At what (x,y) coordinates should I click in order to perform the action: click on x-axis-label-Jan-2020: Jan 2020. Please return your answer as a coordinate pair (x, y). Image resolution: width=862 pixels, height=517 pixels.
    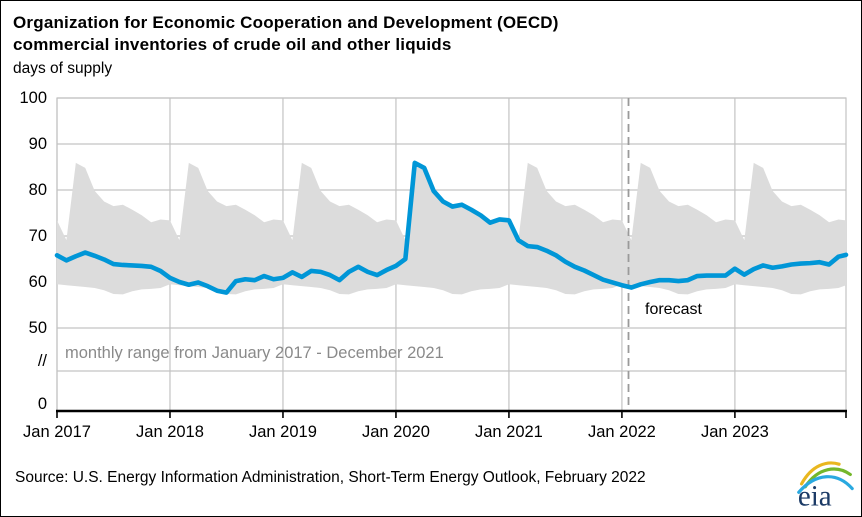
    Looking at the image, I should click on (395, 432).